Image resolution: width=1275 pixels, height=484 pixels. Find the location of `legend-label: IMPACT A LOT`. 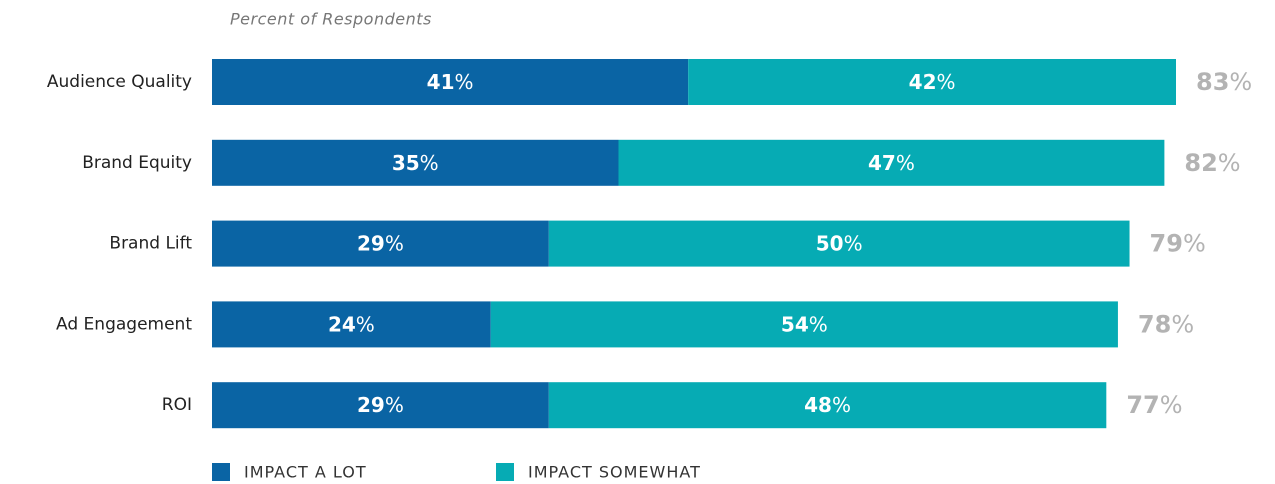

legend-label: IMPACT A LOT is located at coordinates (305, 472).